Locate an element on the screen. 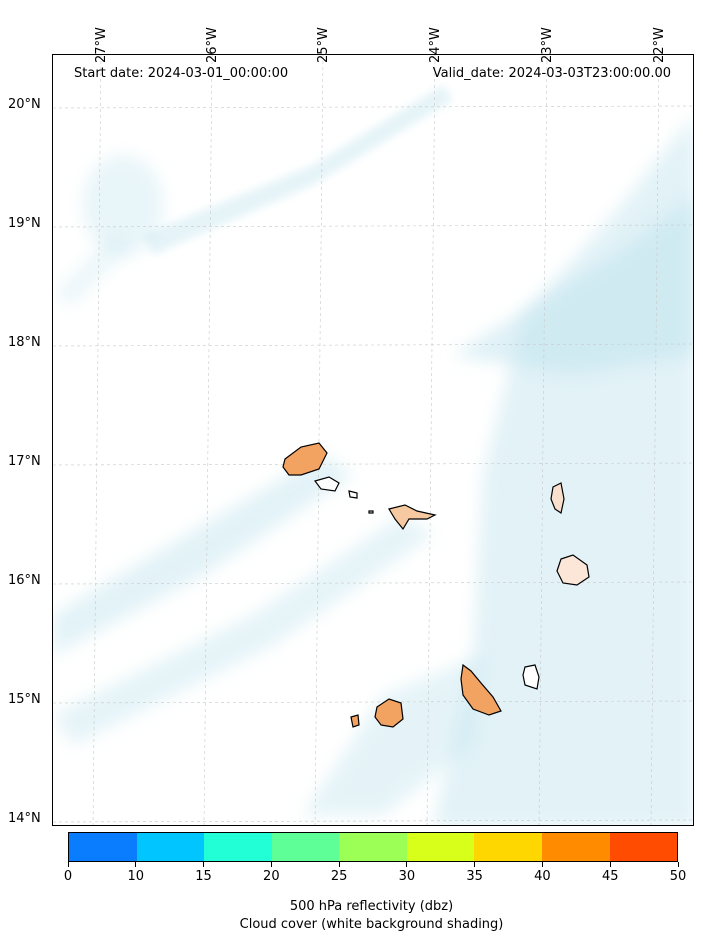  lon-label: 23°W is located at coordinates (547, 45).